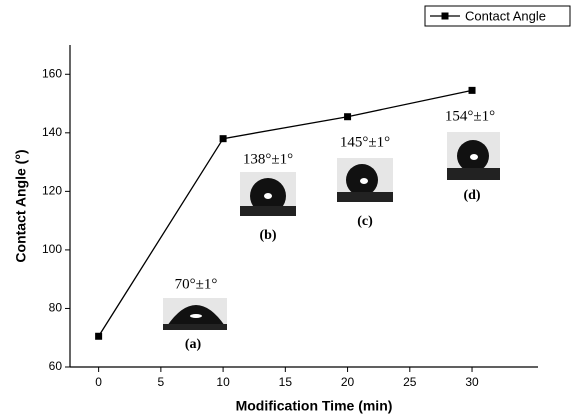 The image size is (576, 420). I want to click on annotation: 70°±1°, so click(196, 284).